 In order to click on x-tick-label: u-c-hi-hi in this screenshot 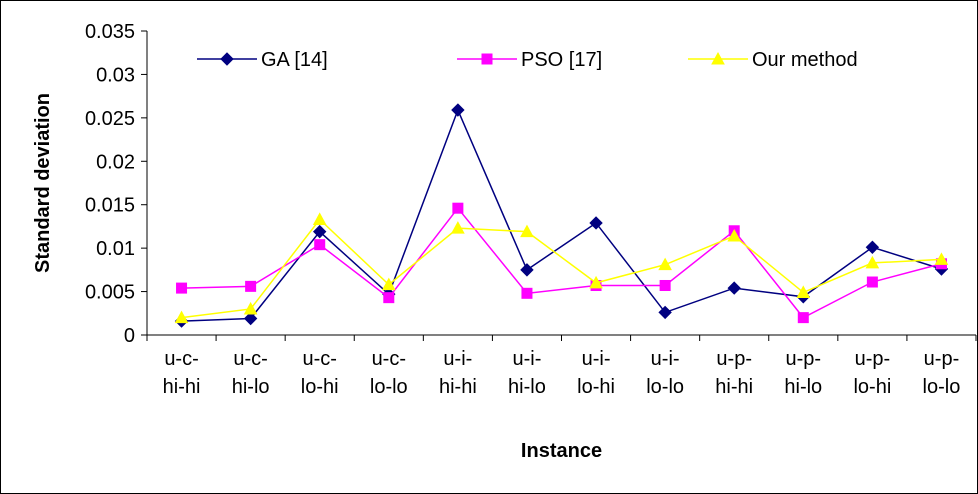, I will do `click(182, 373)`.